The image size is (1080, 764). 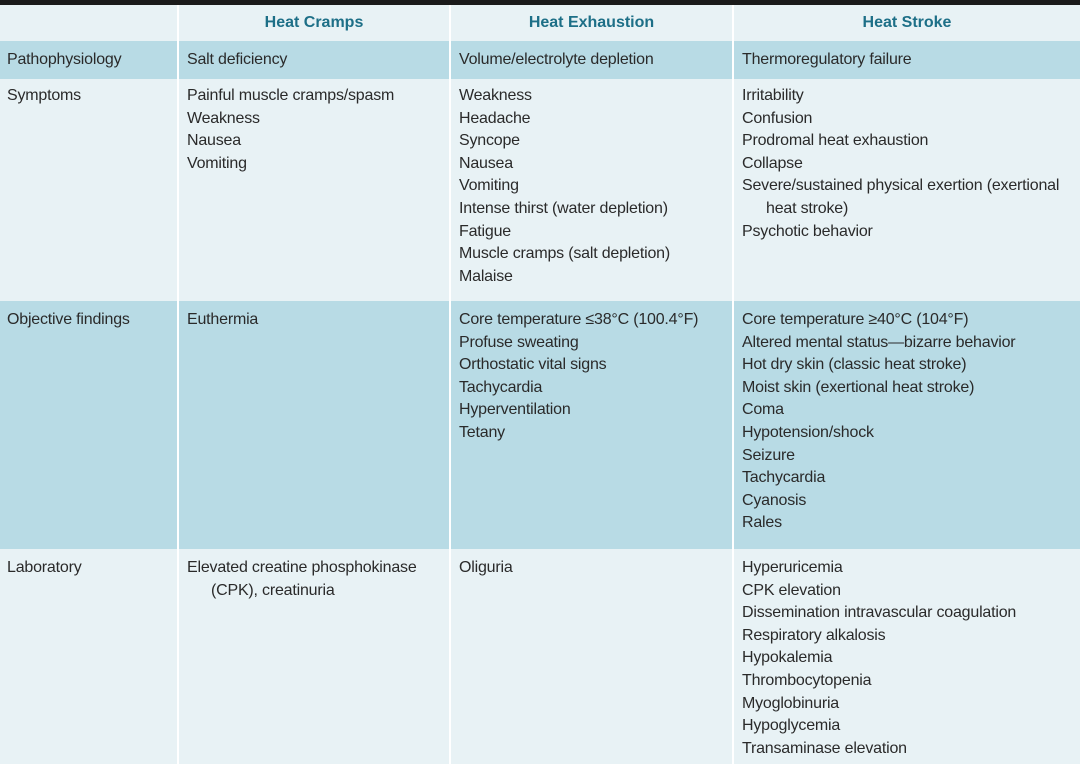 I want to click on cell-line: Core temperature ≥40°C (104°F), so click(x=855, y=319).